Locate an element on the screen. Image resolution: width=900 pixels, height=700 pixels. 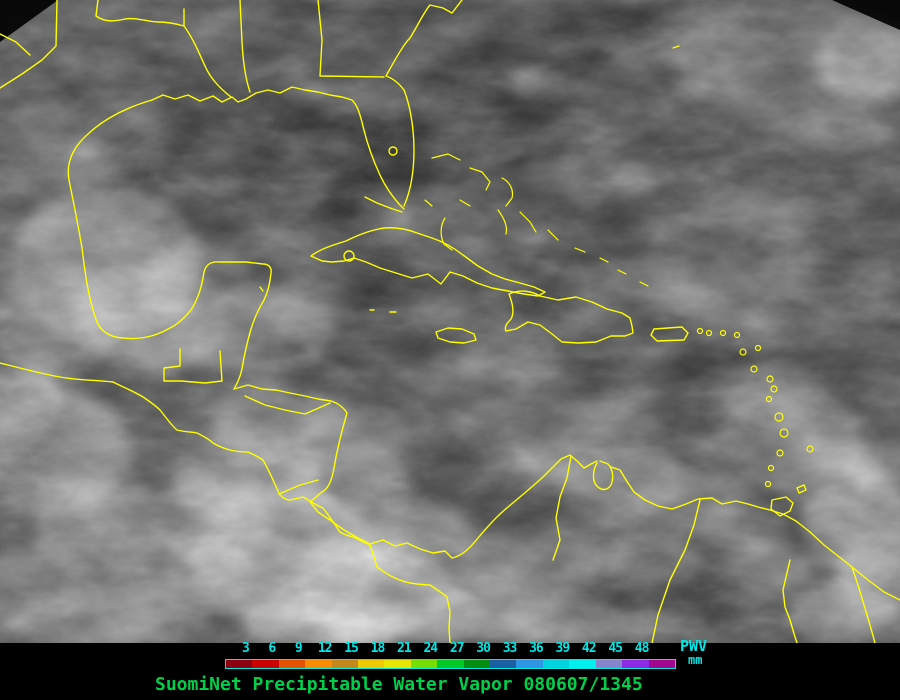
jamaica-coast is located at coordinates (423, 326).